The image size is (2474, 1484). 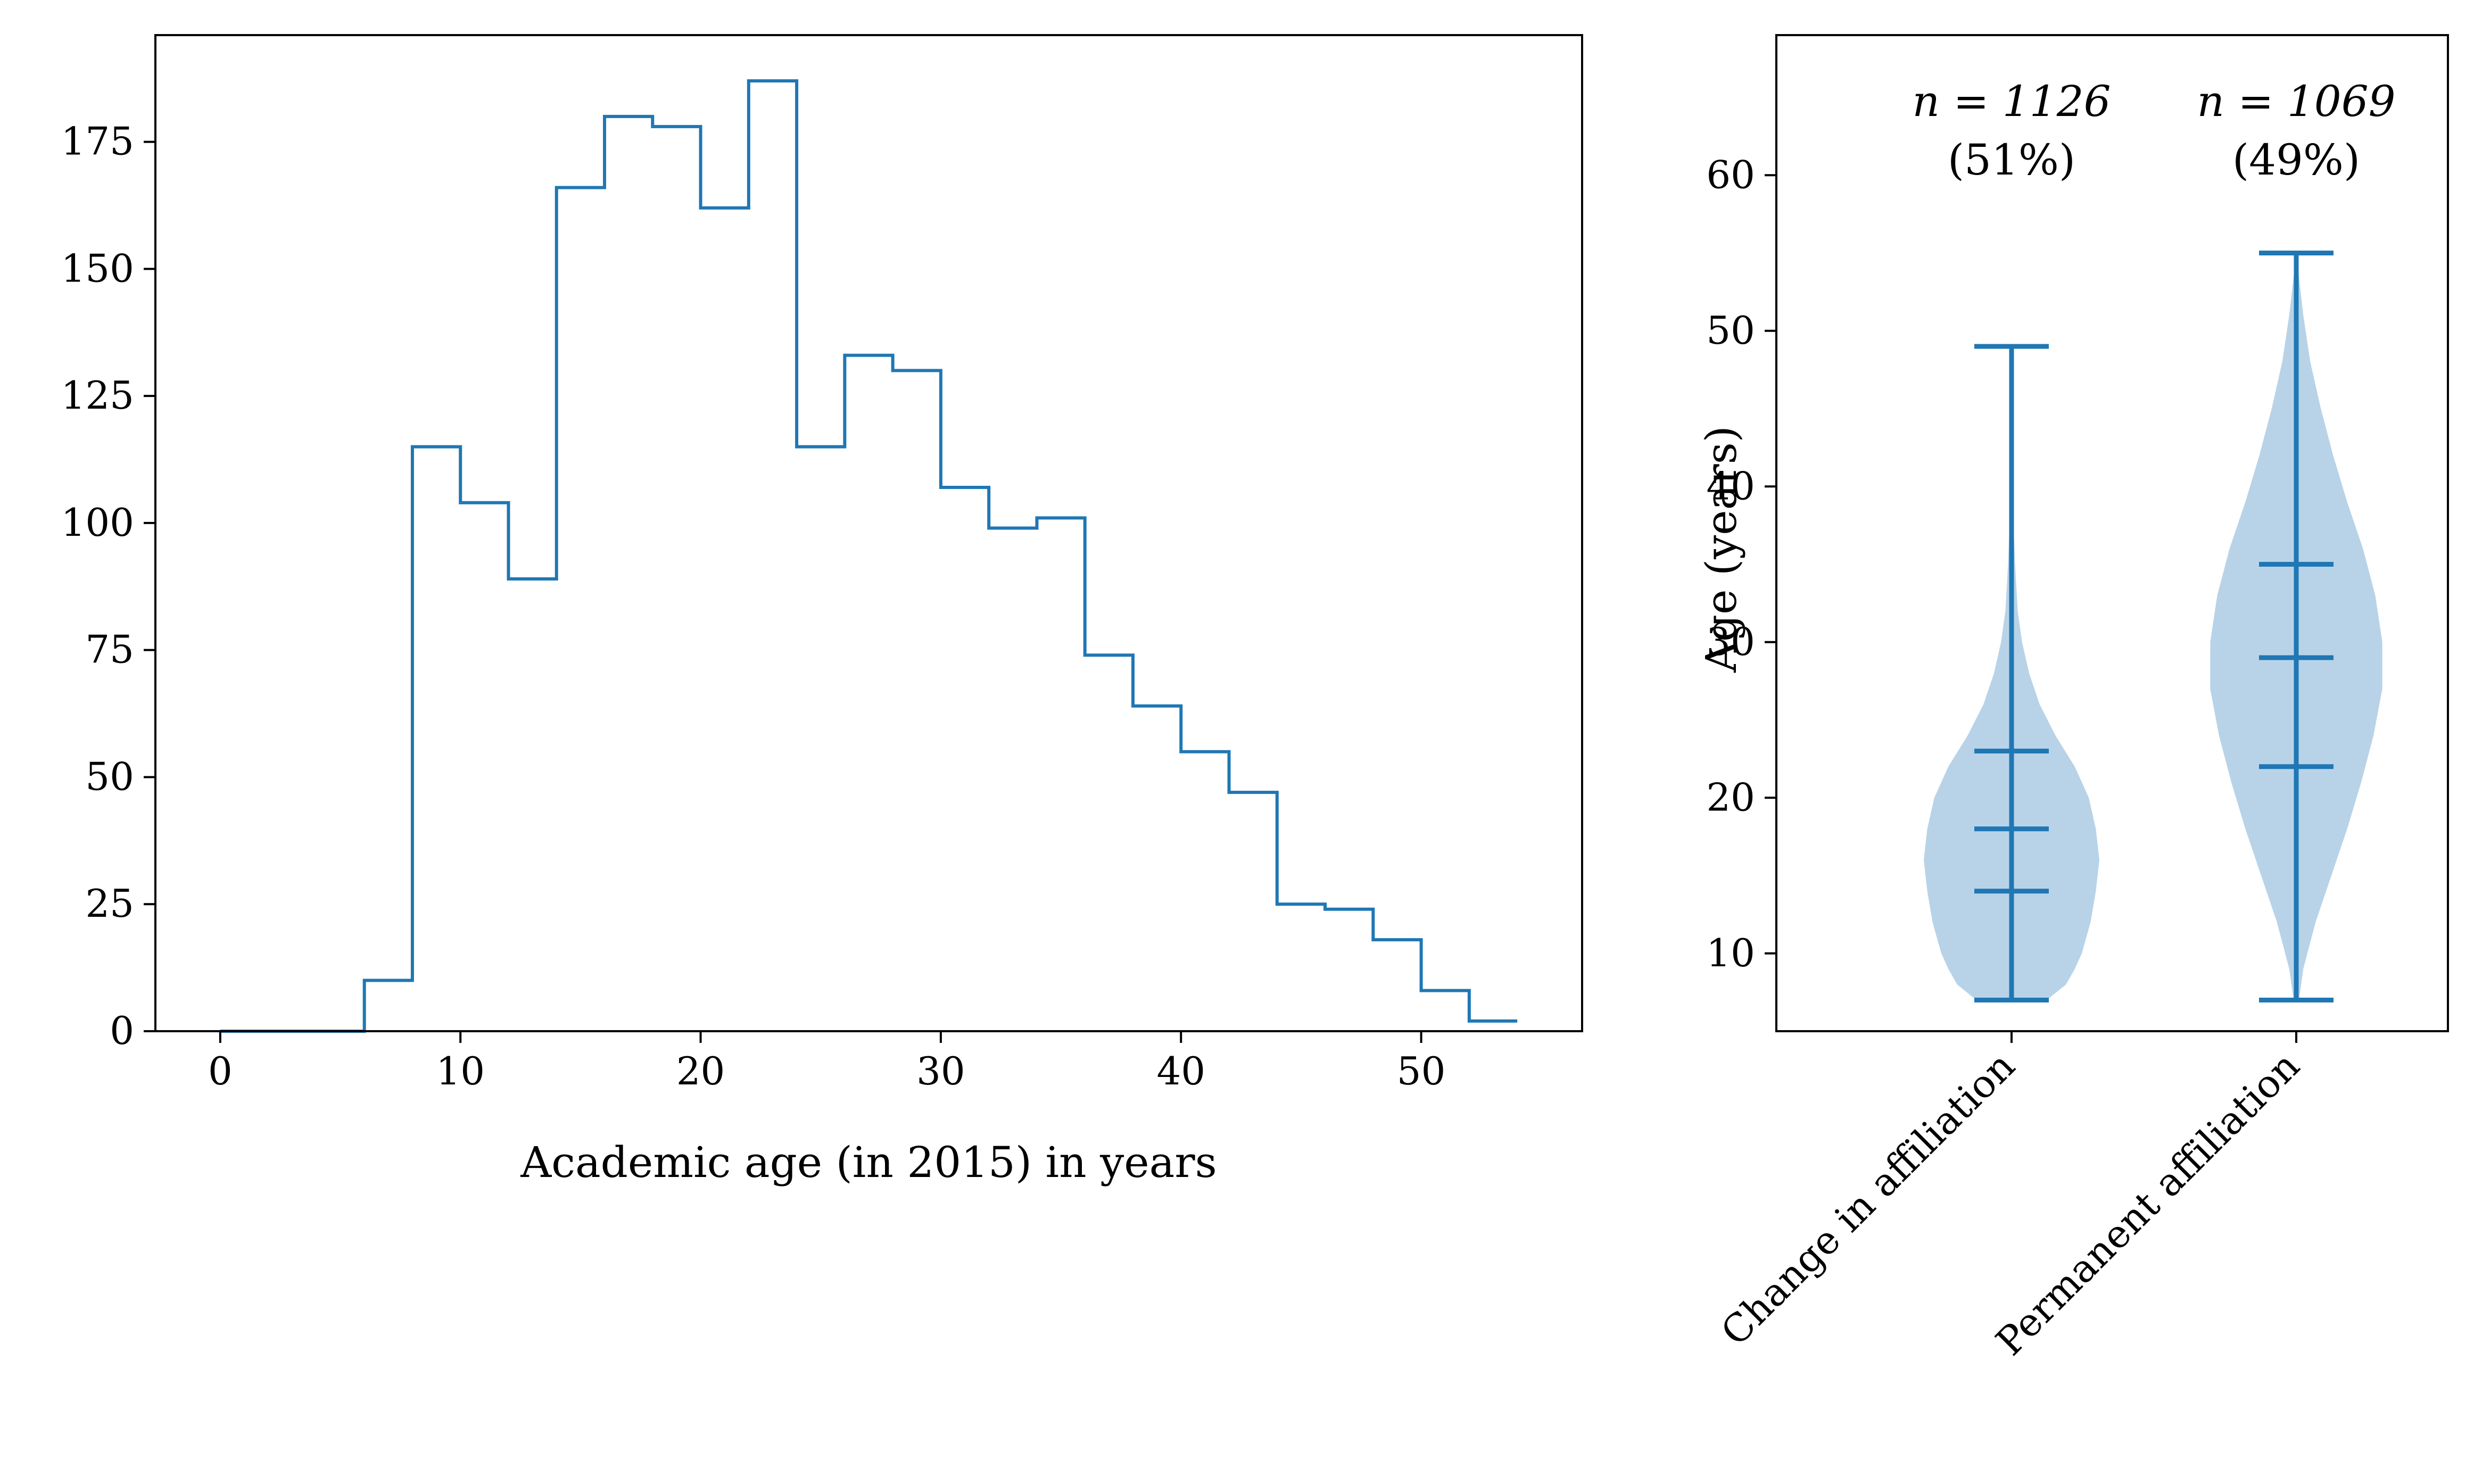 What do you see at coordinates (1422, 1071) in the screenshot?
I see `hist-x-tick-label: 50` at bounding box center [1422, 1071].